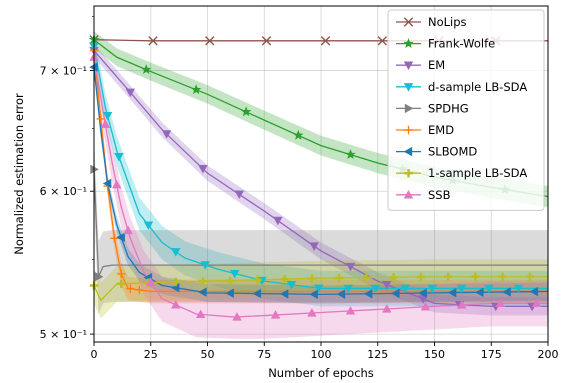  Describe the element at coordinates (94, 354) in the screenshot. I see `x-tick-label: 0` at that location.